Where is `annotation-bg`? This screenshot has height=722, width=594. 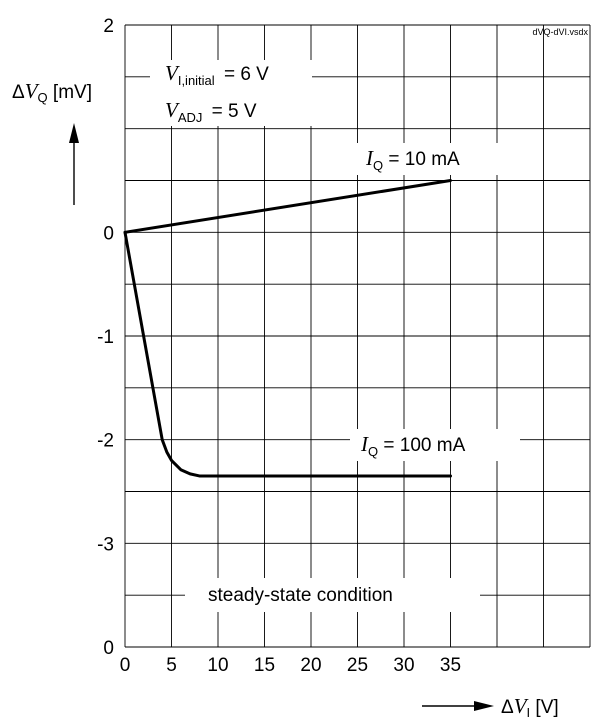 annotation-bg is located at coordinates (332, 595).